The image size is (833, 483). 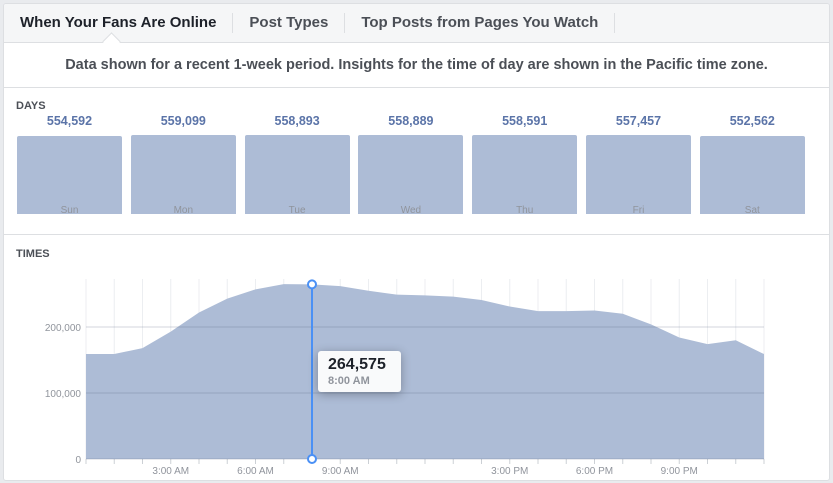 I want to click on y-tick-label: 200,000, so click(x=63, y=328).